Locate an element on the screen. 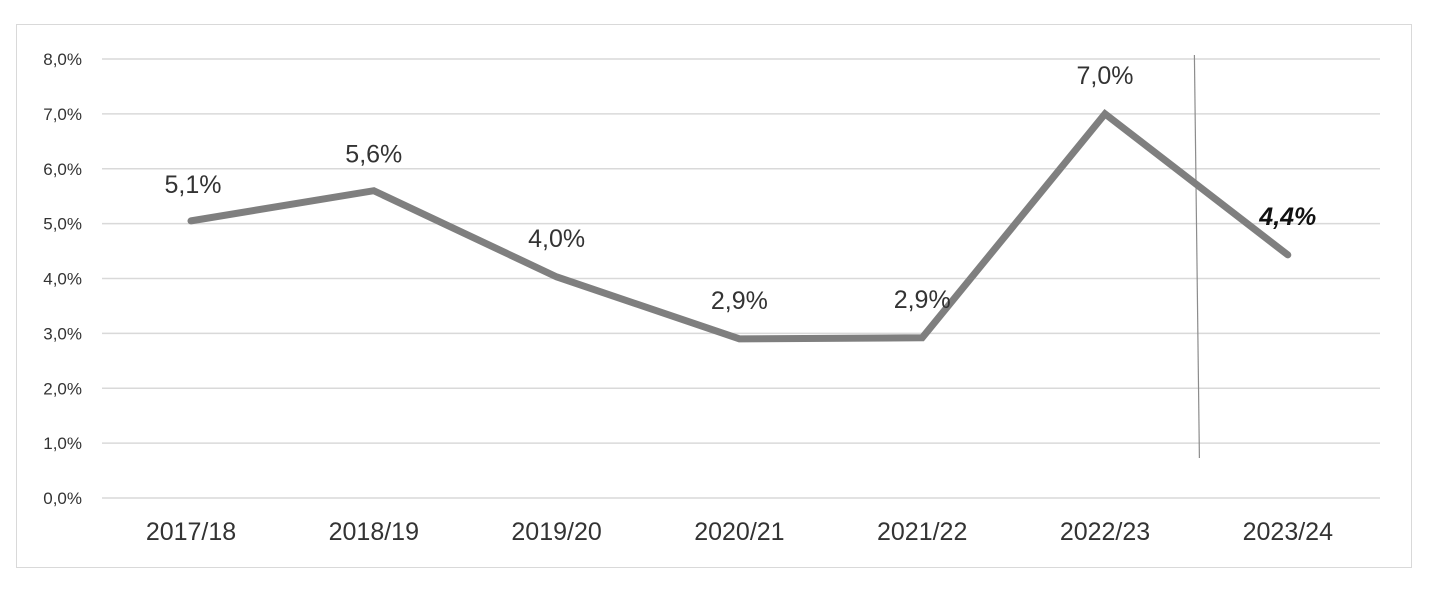  x-tick-label: 2017/18 is located at coordinates (191, 532).